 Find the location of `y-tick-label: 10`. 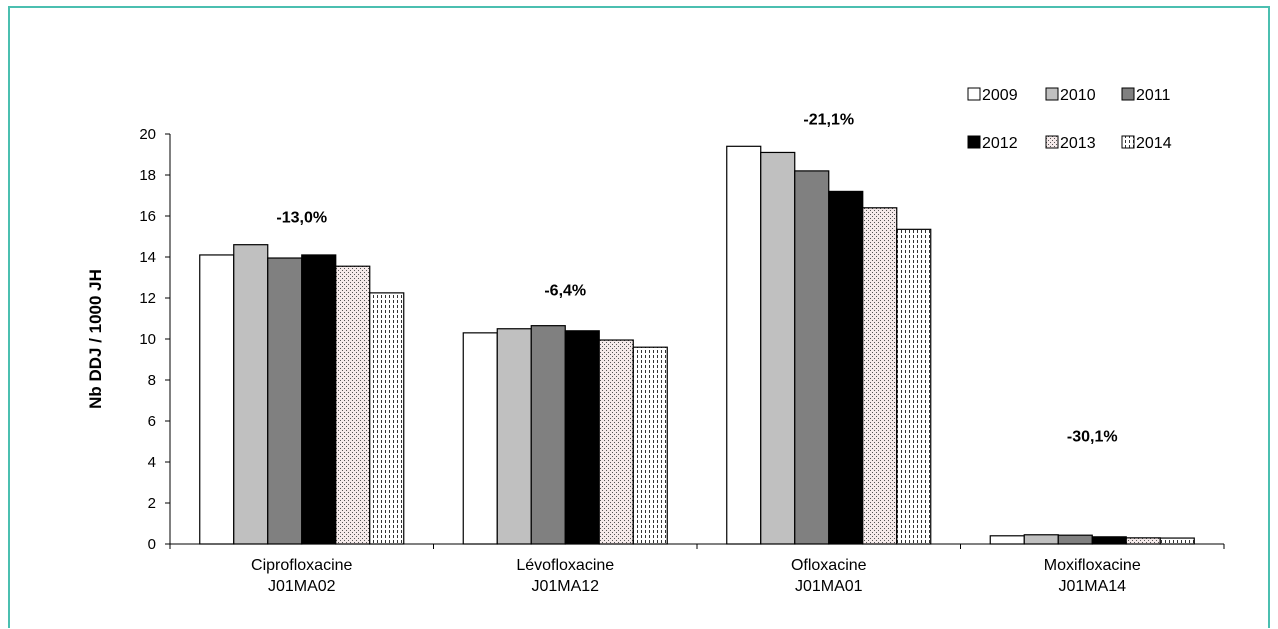

y-tick-label: 10 is located at coordinates (147, 339).